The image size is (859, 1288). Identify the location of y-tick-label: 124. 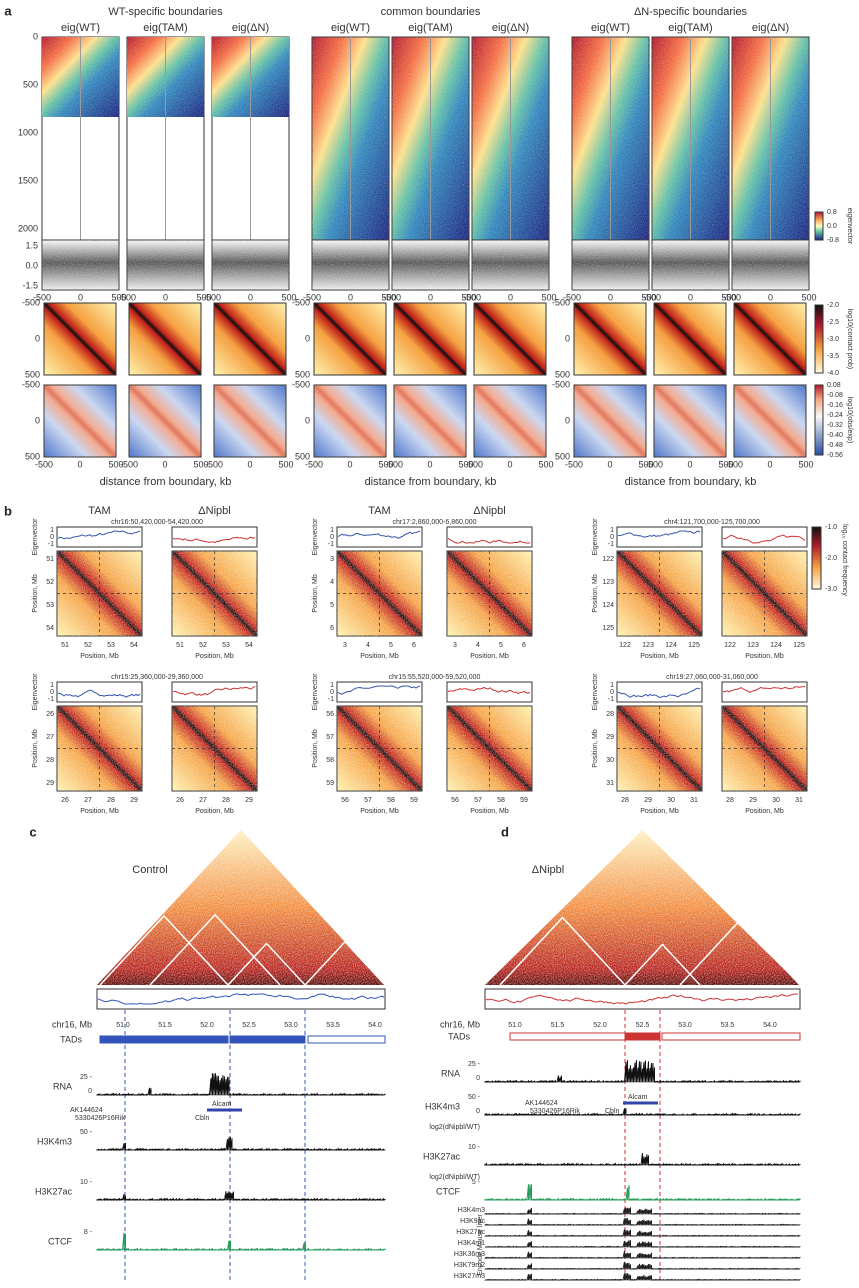
(608, 605).